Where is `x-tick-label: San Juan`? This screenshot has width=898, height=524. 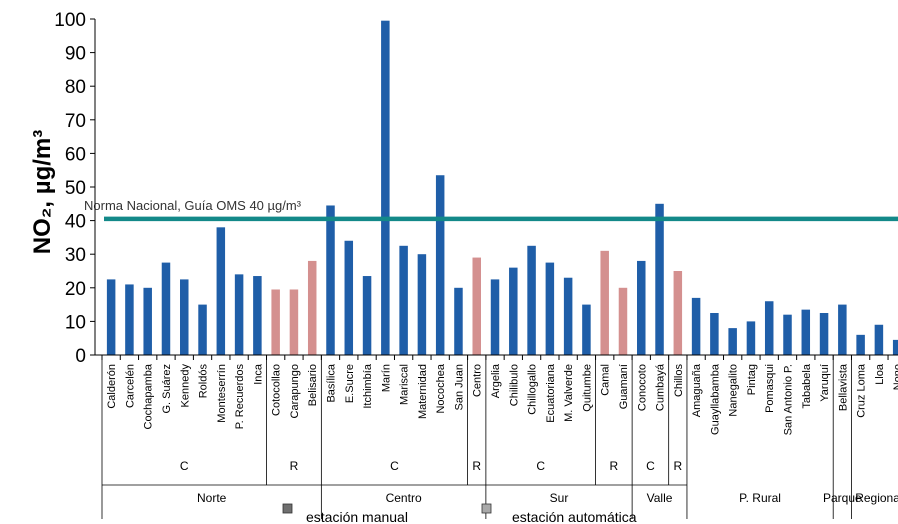 x-tick-label: San Juan is located at coordinates (459, 387).